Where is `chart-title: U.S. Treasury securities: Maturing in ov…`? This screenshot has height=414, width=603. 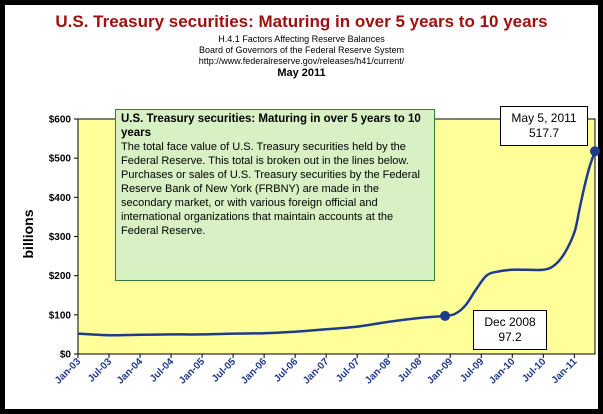 chart-title: U.S. Treasury securities: Maturing in ov… is located at coordinates (301, 21).